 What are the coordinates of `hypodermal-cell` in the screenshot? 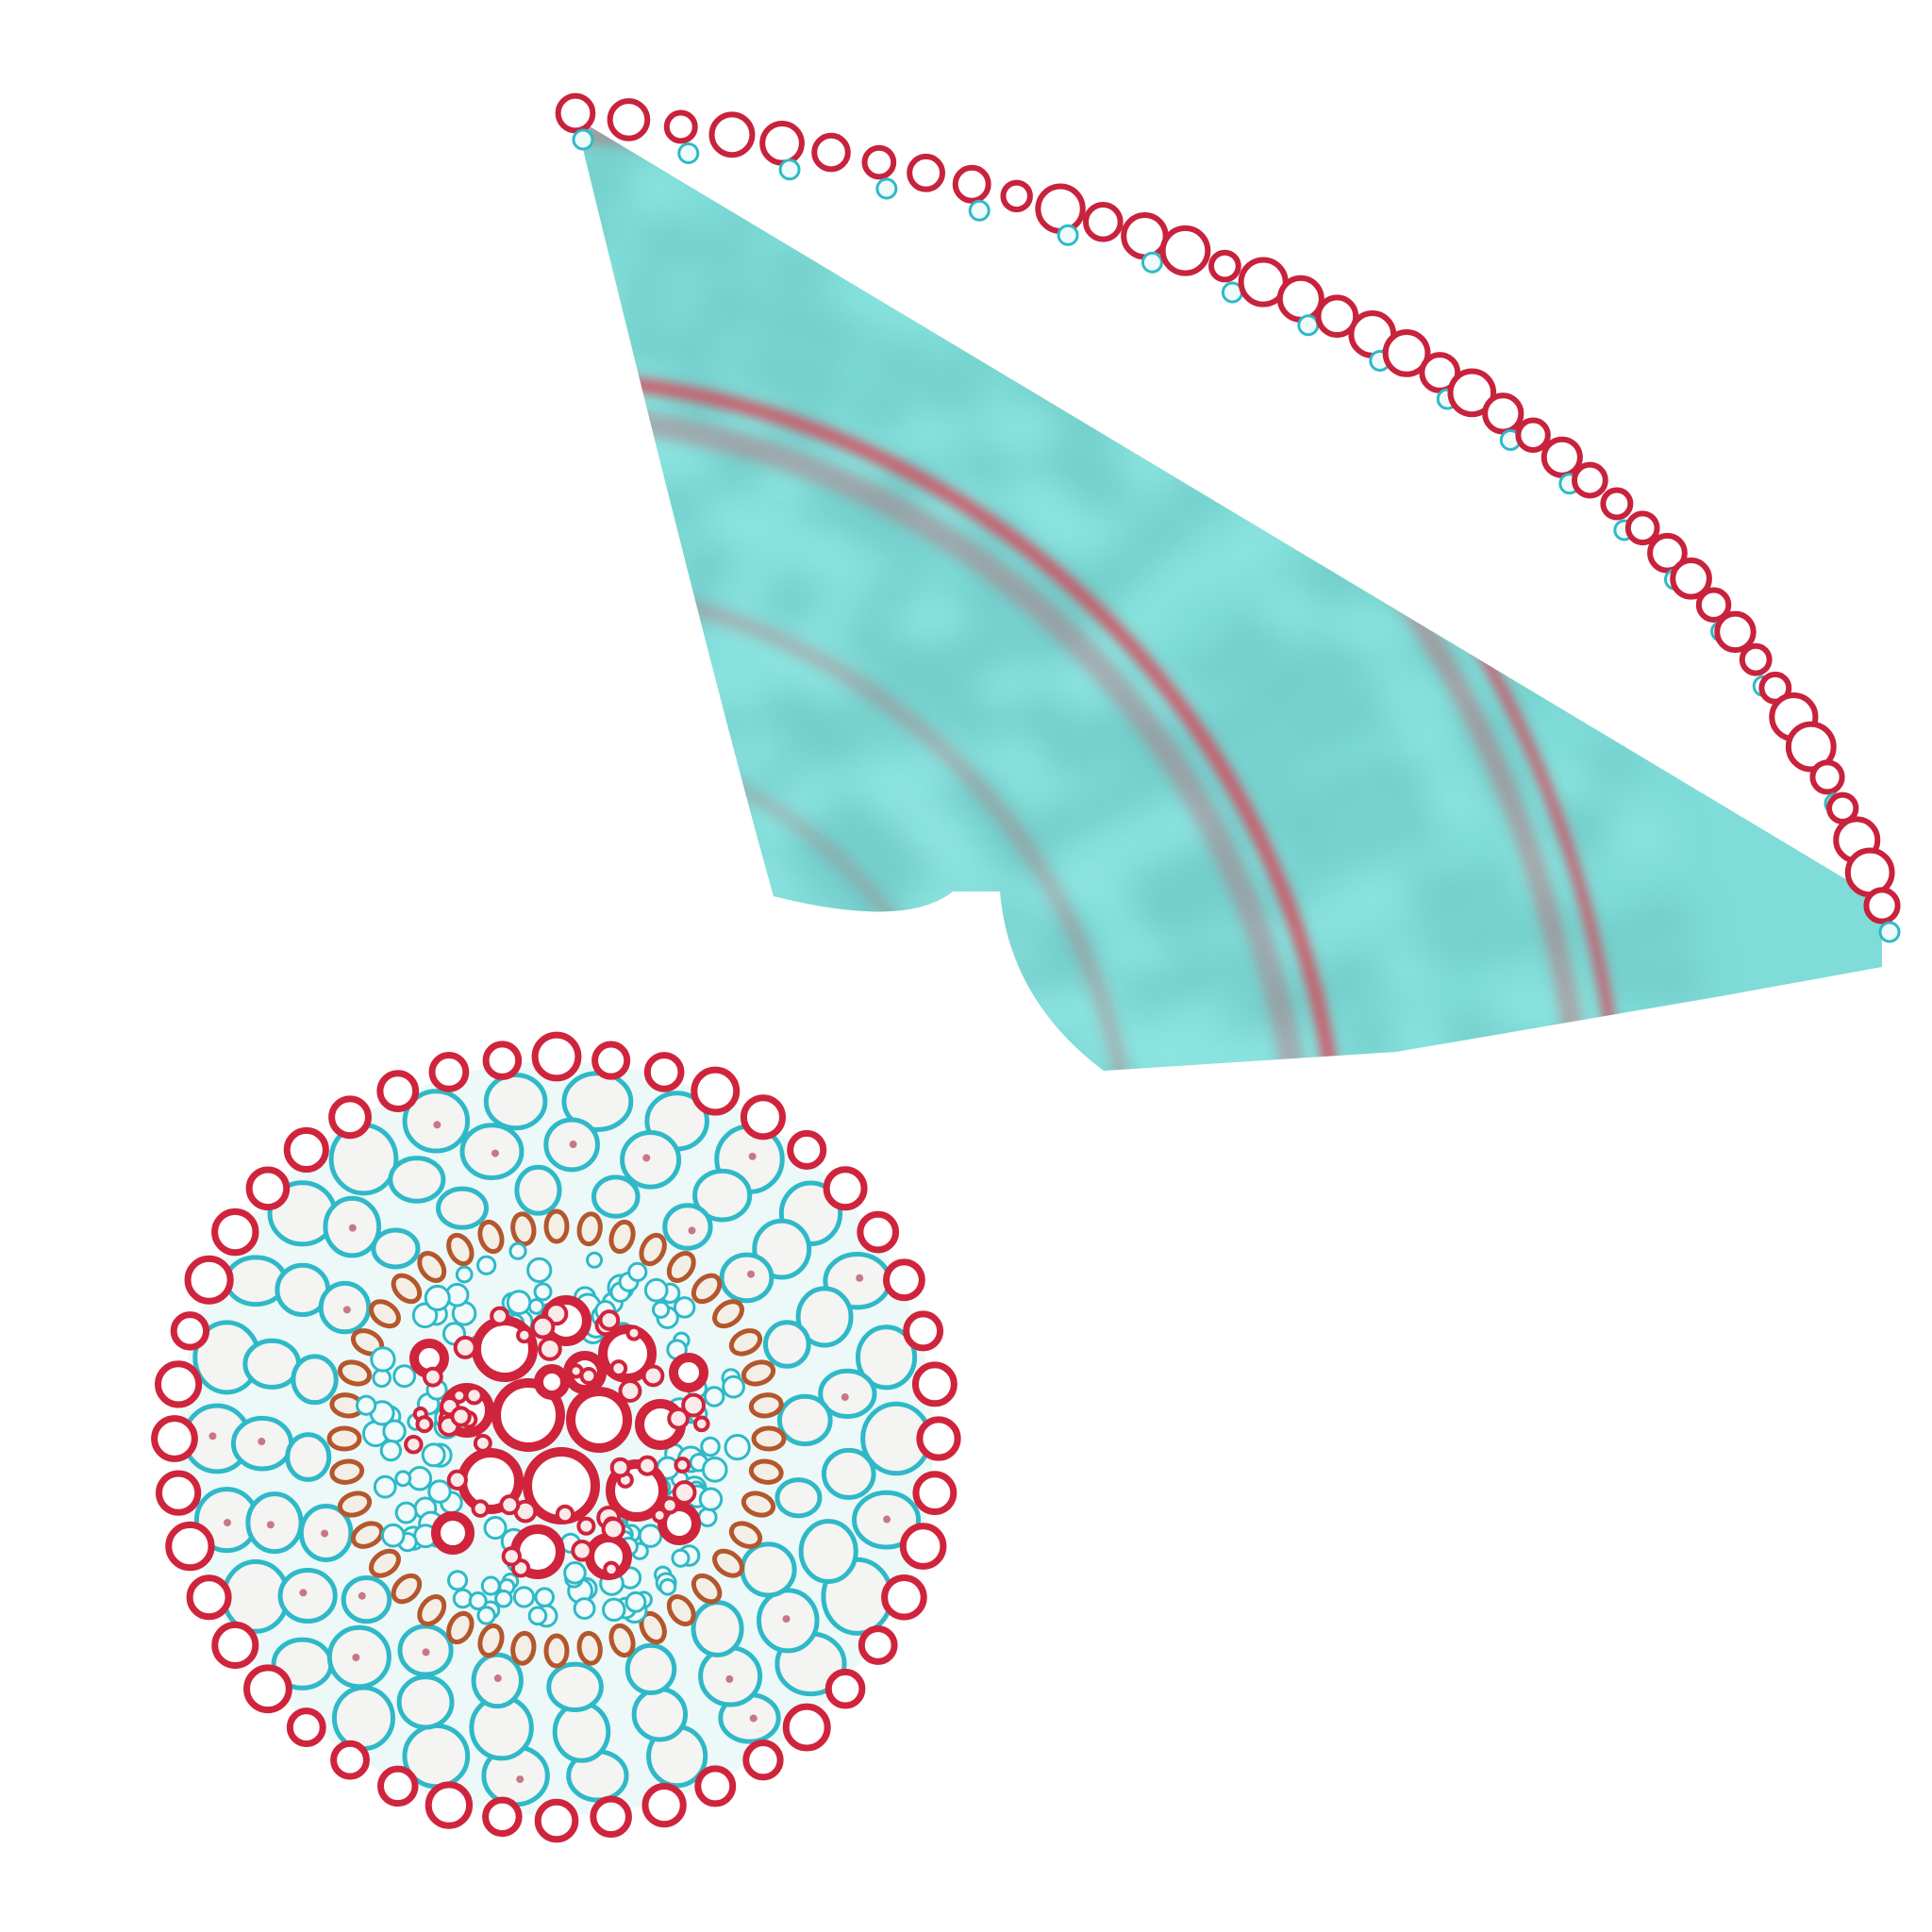 It's located at (887, 189).